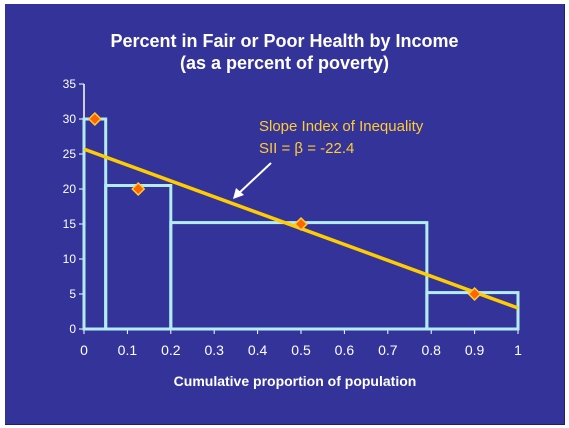 The image size is (569, 428). Describe the element at coordinates (306, 148) in the screenshot. I see `annotation-sii: SII = β = -22.4` at that location.